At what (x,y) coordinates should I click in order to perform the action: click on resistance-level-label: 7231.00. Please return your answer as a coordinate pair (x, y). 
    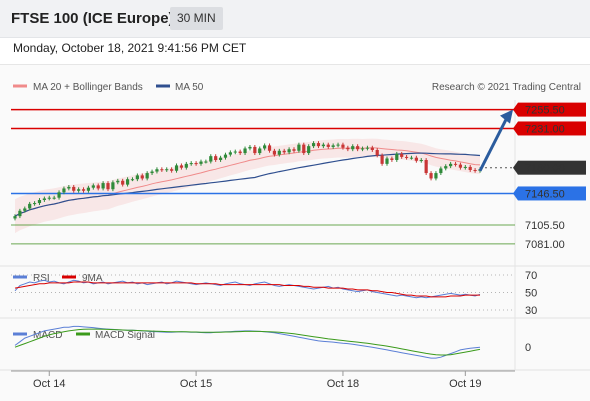
    Looking at the image, I should click on (545, 129).